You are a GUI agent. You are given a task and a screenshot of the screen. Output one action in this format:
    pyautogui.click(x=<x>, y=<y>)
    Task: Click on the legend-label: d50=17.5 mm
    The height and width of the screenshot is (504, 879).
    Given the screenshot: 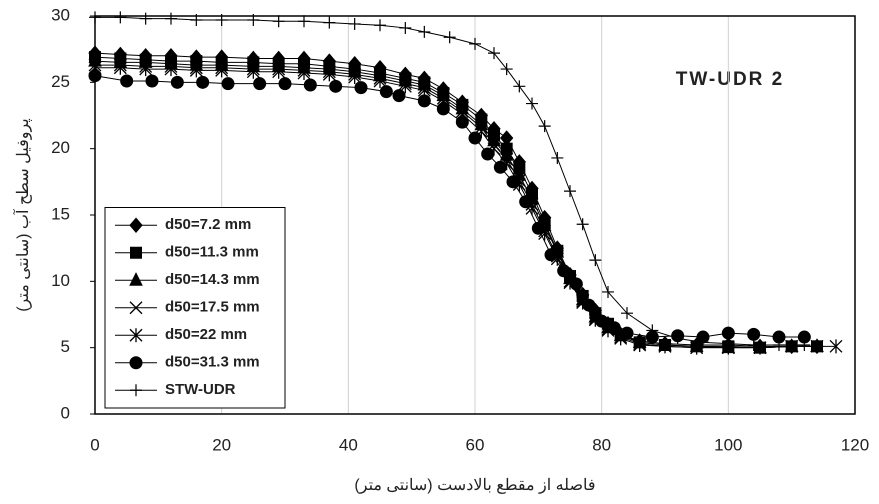 What is the action you would take?
    pyautogui.click(x=212, y=307)
    